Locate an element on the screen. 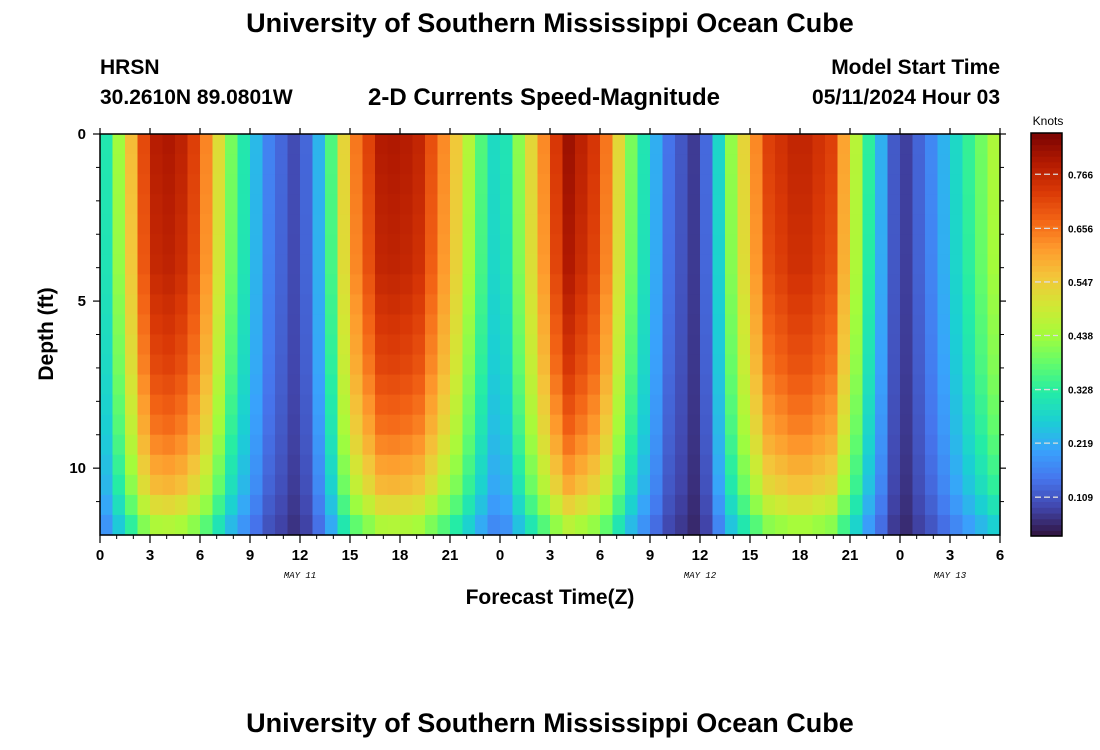 The height and width of the screenshot is (750, 1100). x-tick-label: 0 is located at coordinates (100, 555).